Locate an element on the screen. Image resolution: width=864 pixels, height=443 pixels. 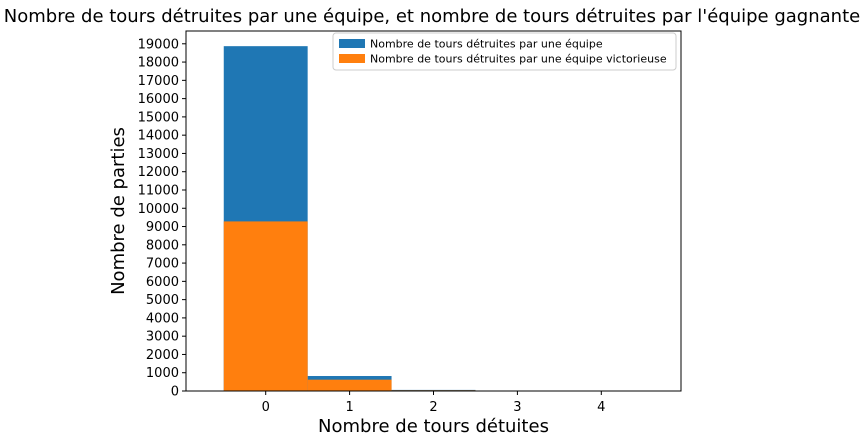
x-tick-label: 1 is located at coordinates (349, 407).